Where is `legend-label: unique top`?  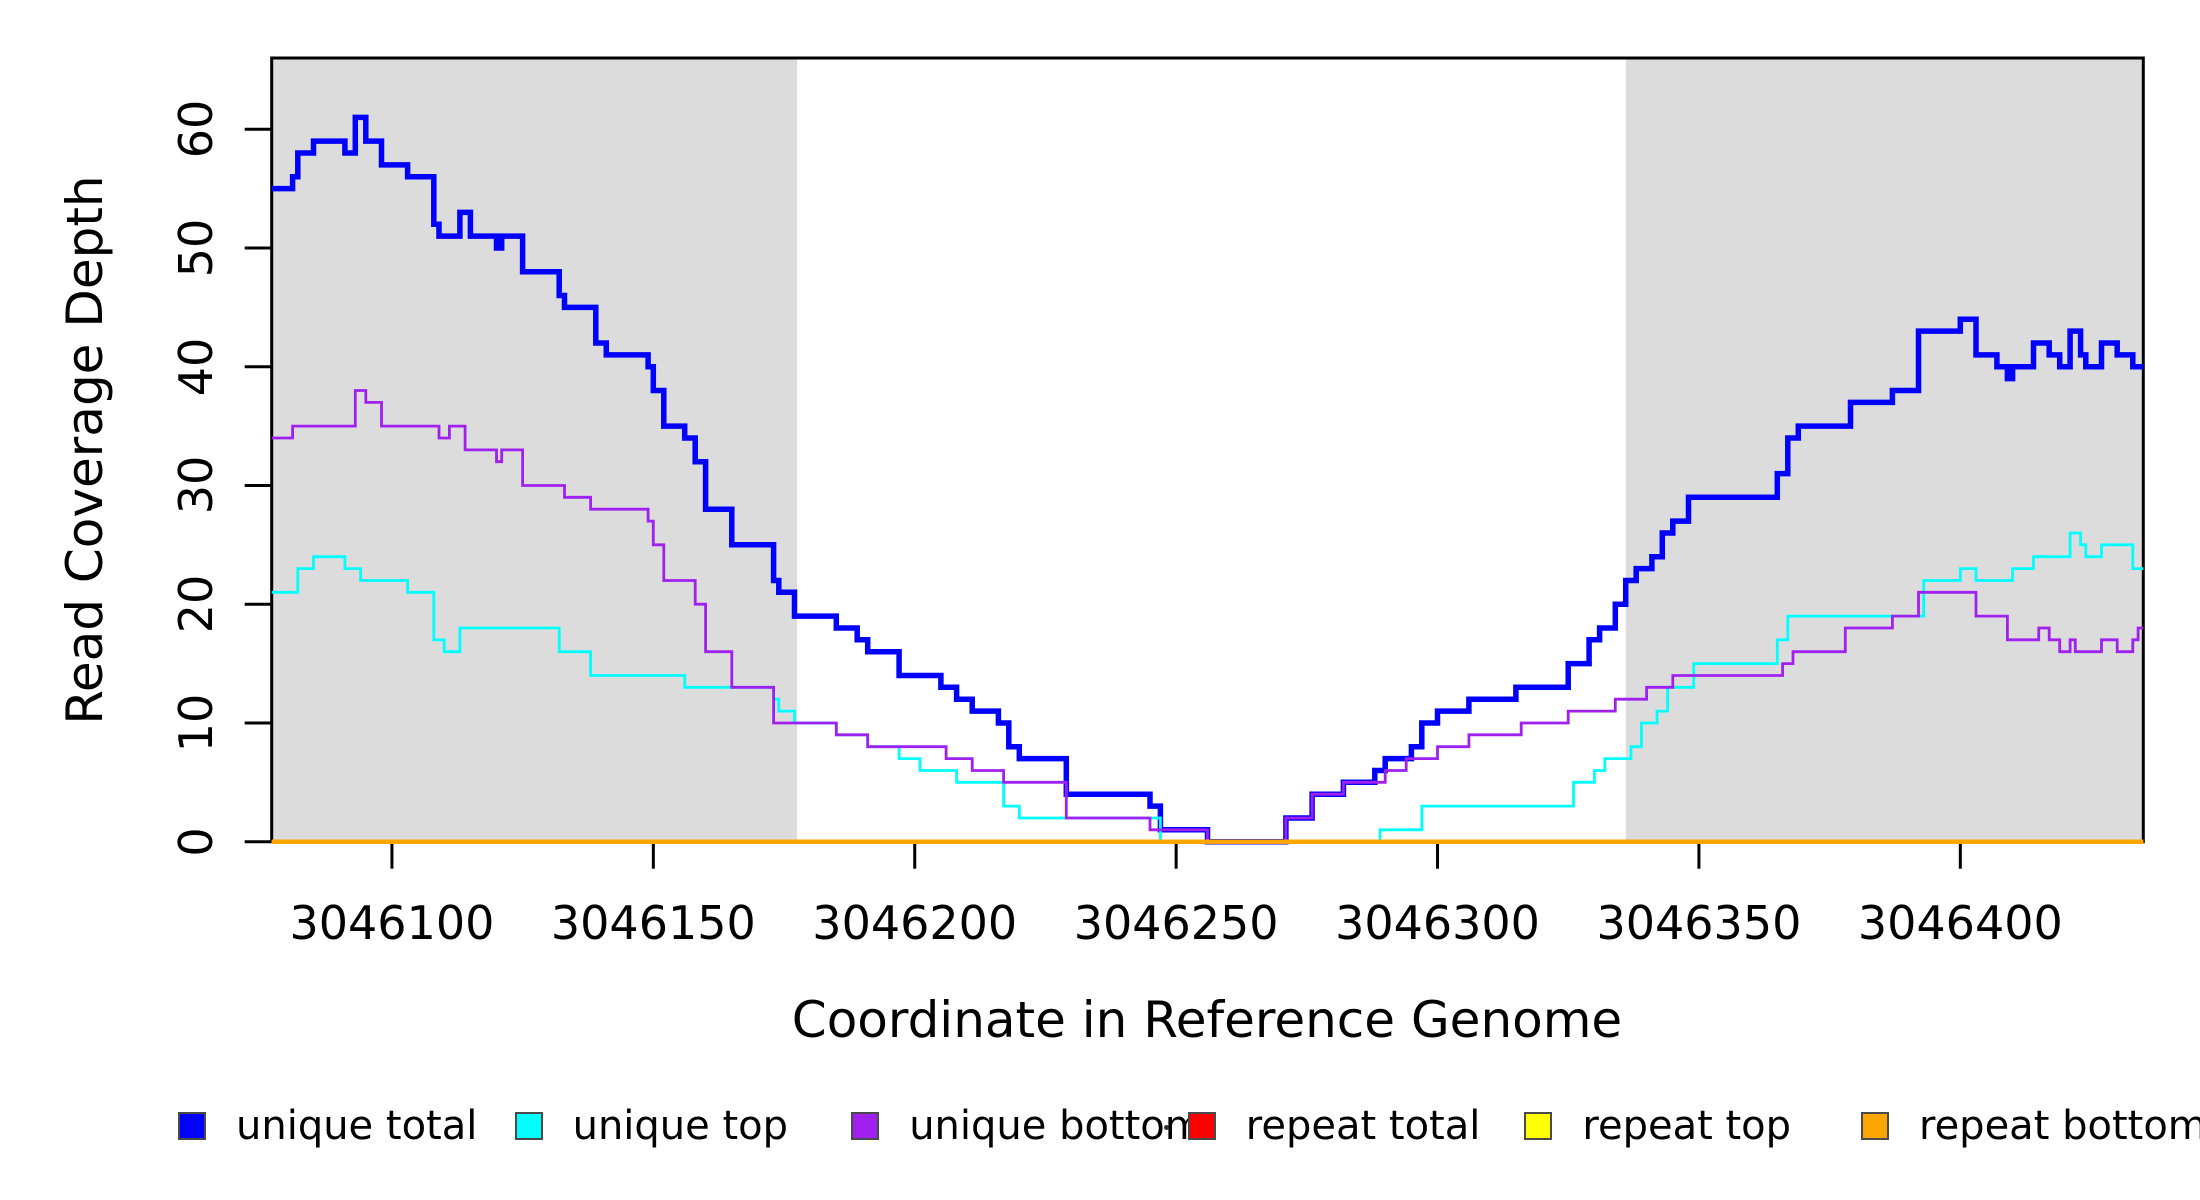 legend-label: unique top is located at coordinates (680, 1126).